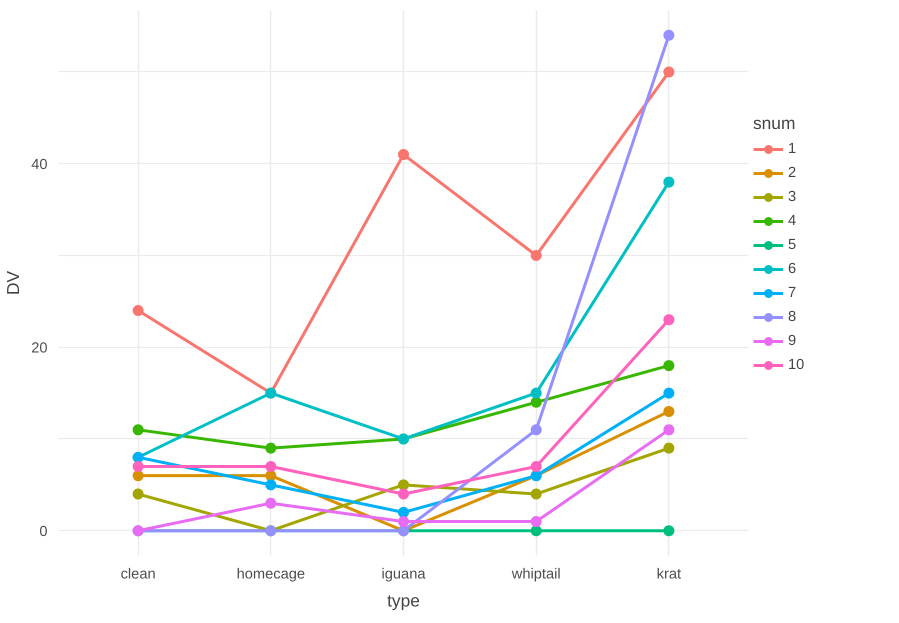  What do you see at coordinates (793, 197) in the screenshot?
I see `legend-label: 3` at bounding box center [793, 197].